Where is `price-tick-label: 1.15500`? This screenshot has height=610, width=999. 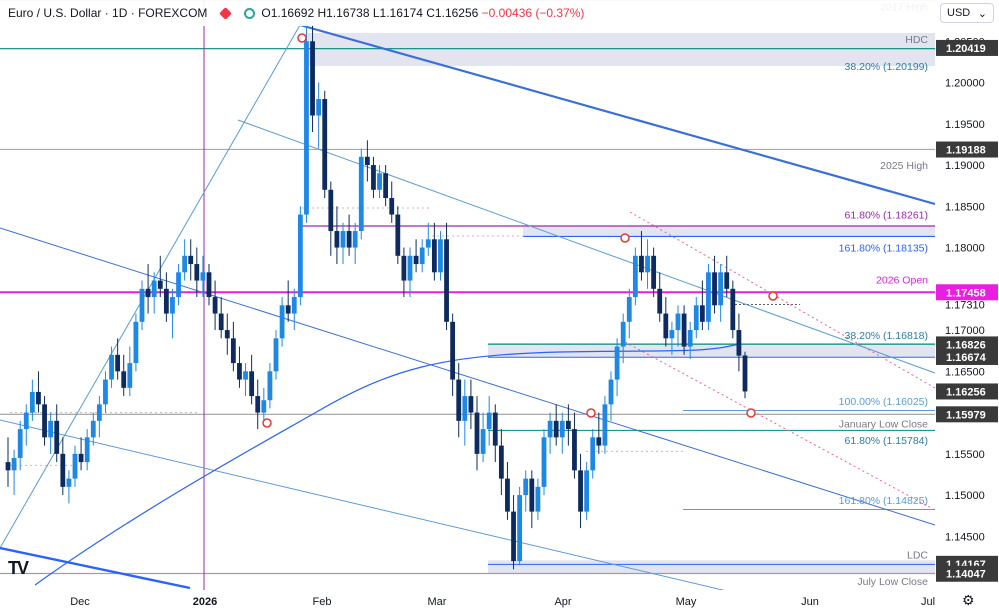
price-tick-label: 1.15500 is located at coordinates (965, 455).